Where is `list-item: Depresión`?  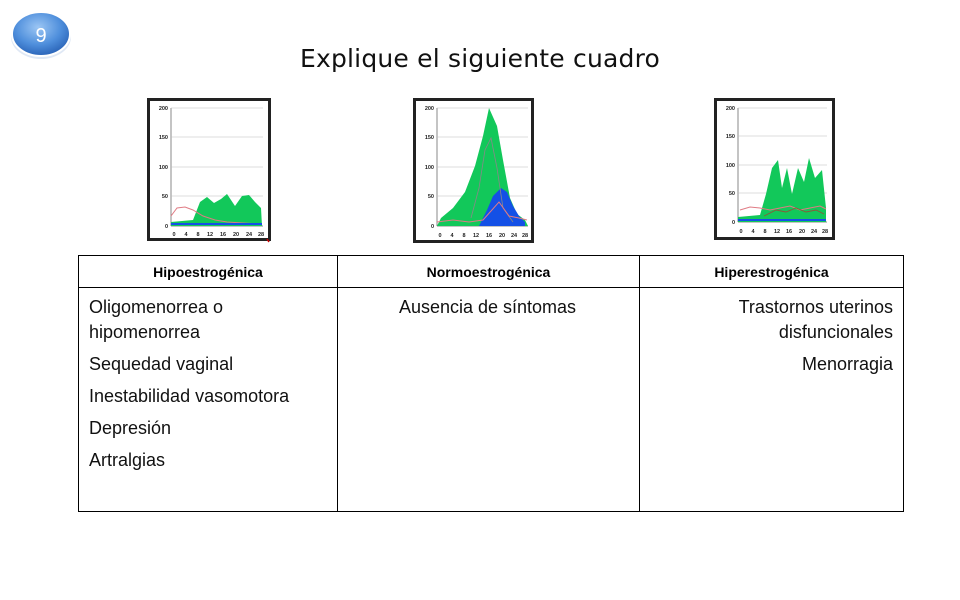 list-item: Depresión is located at coordinates (130, 428).